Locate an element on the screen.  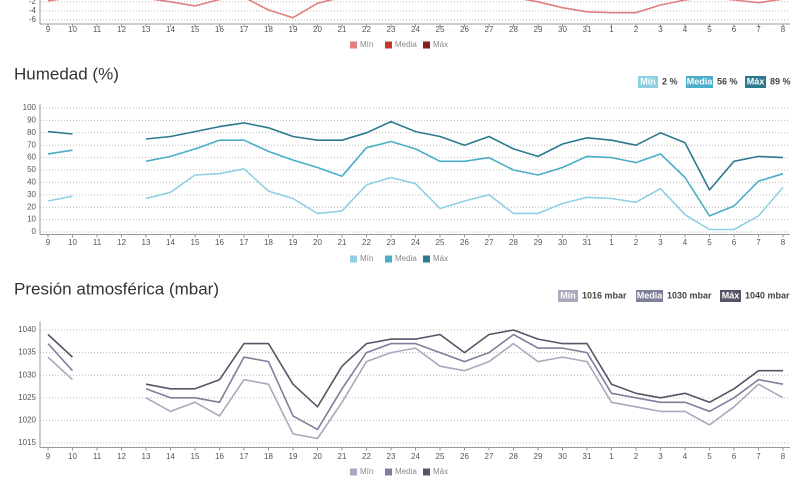
legend-label: Máx is located at coordinates (440, 258).